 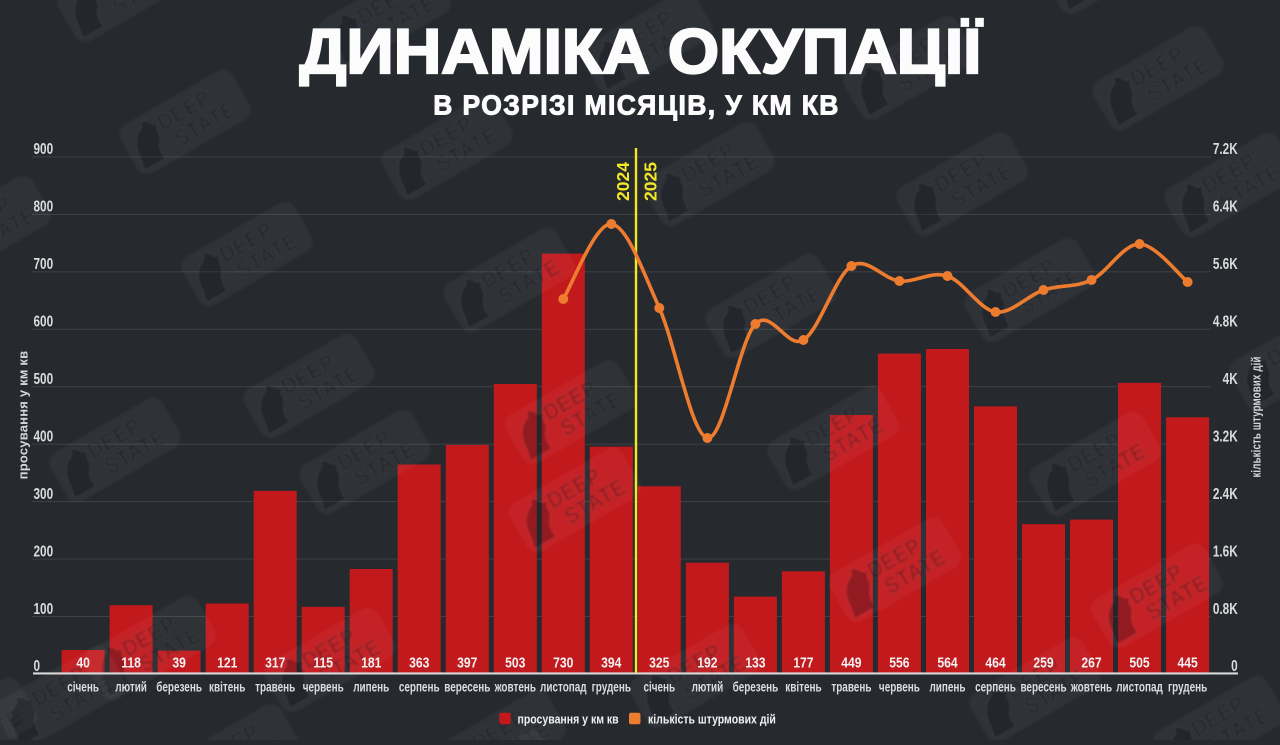 What do you see at coordinates (44, 608) in the screenshot?
I see `svg-text: 100` at bounding box center [44, 608].